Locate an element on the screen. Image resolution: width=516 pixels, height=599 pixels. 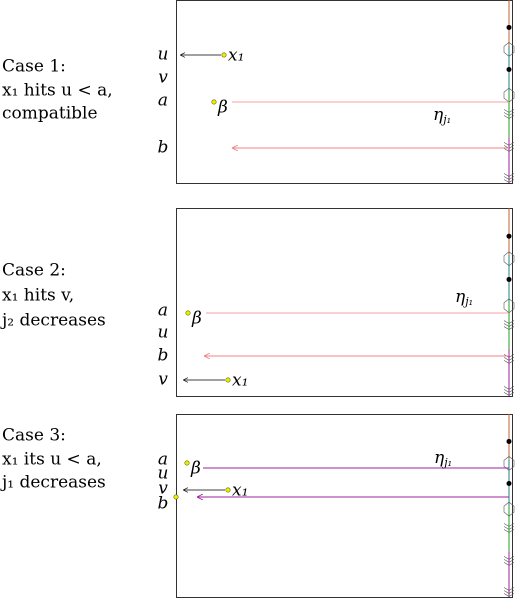
caption-line: x₁ hits v, is located at coordinates (38, 296).